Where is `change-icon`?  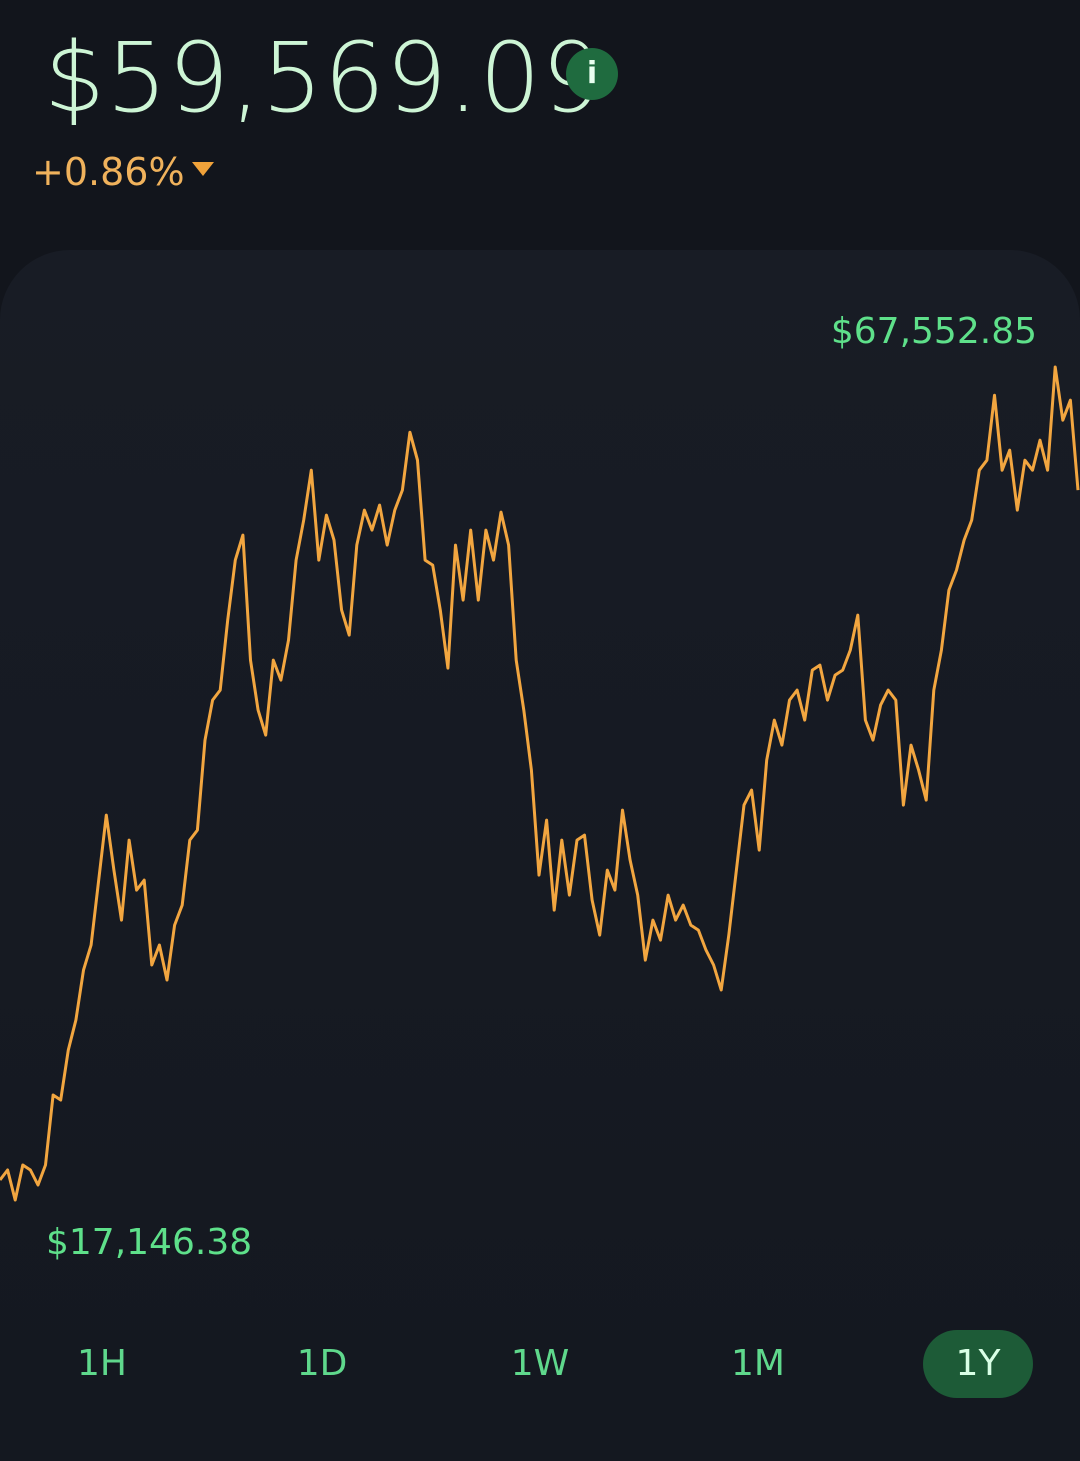 change-icon is located at coordinates (203, 169).